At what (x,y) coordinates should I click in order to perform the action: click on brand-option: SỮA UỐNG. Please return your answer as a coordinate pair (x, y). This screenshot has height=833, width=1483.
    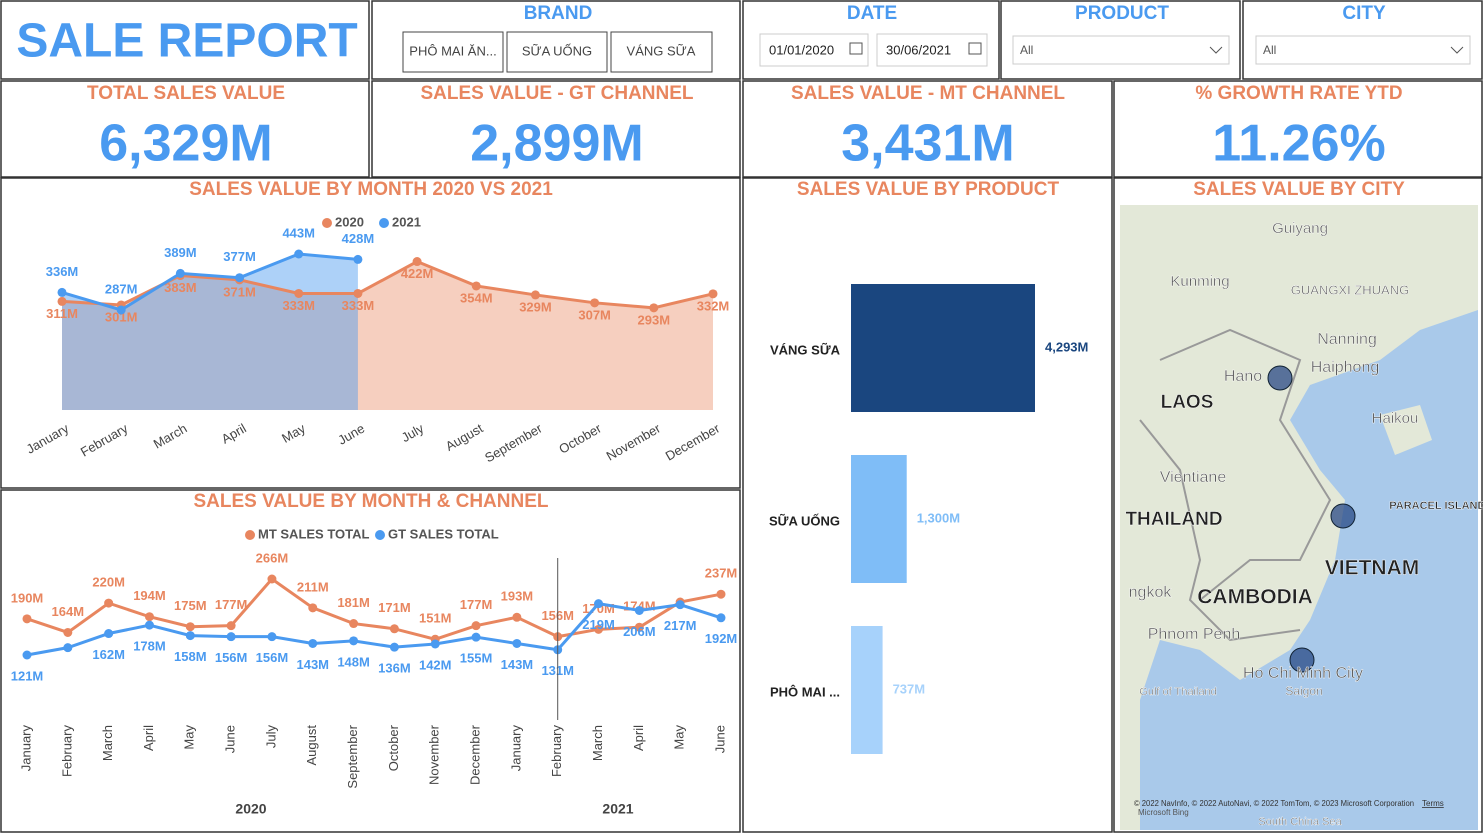
    Looking at the image, I should click on (557, 50).